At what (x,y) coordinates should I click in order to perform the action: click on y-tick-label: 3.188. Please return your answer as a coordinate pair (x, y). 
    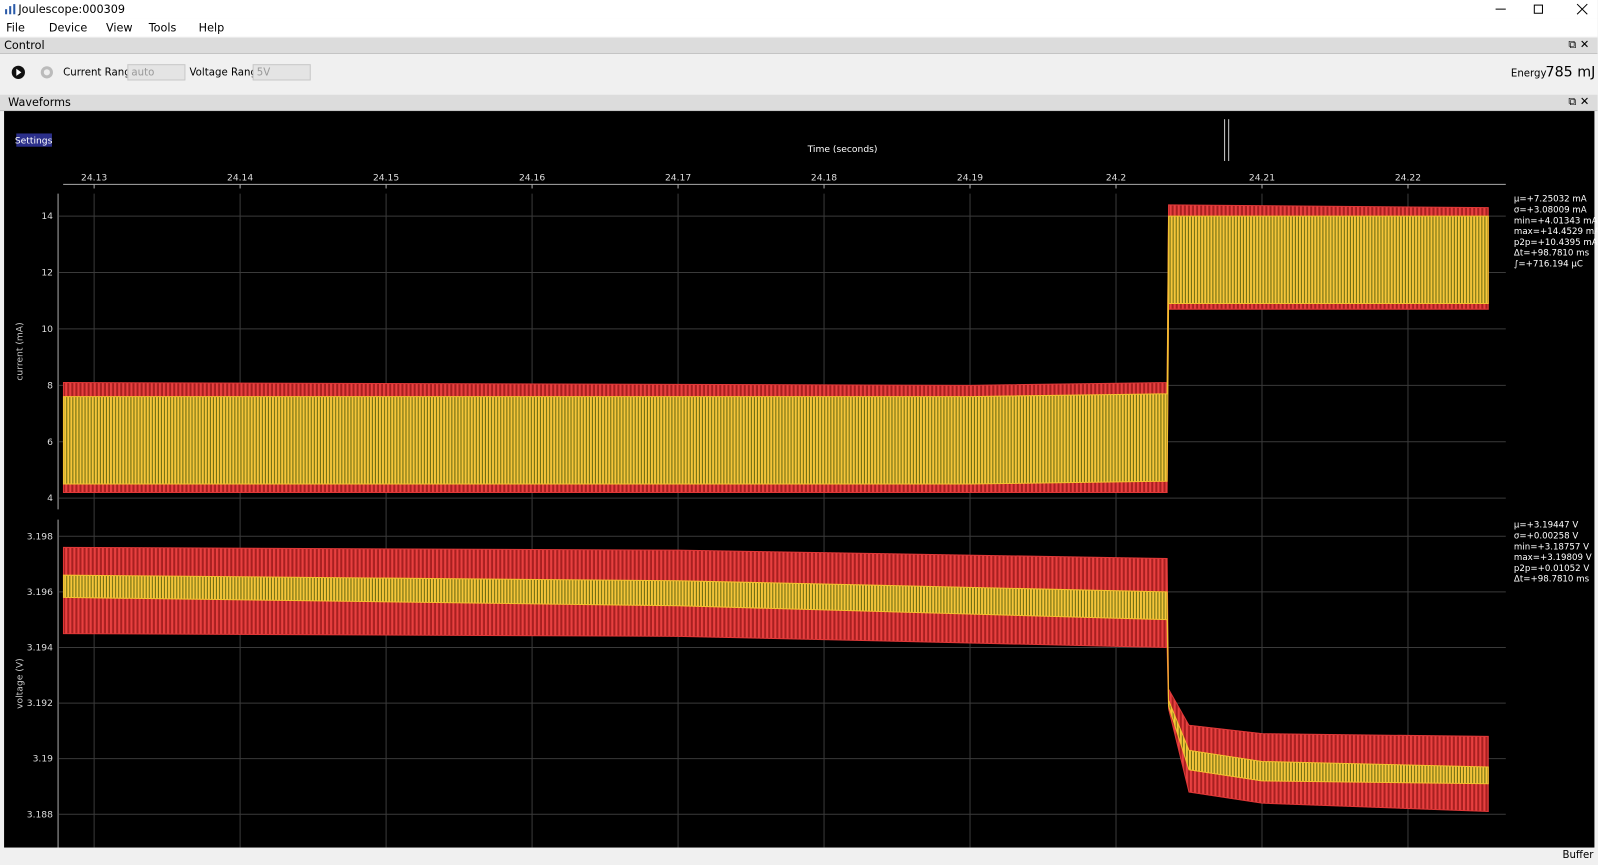
    Looking at the image, I should click on (40, 814).